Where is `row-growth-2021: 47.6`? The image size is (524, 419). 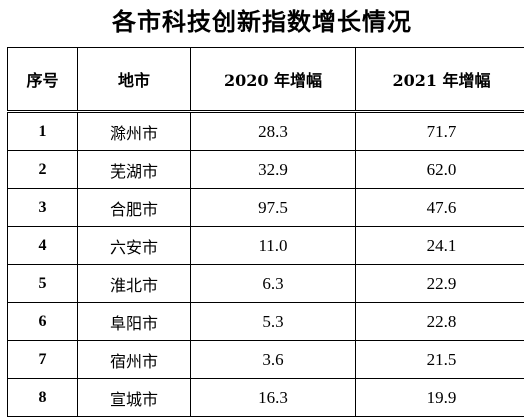 row-growth-2021: 47.6 is located at coordinates (439, 207).